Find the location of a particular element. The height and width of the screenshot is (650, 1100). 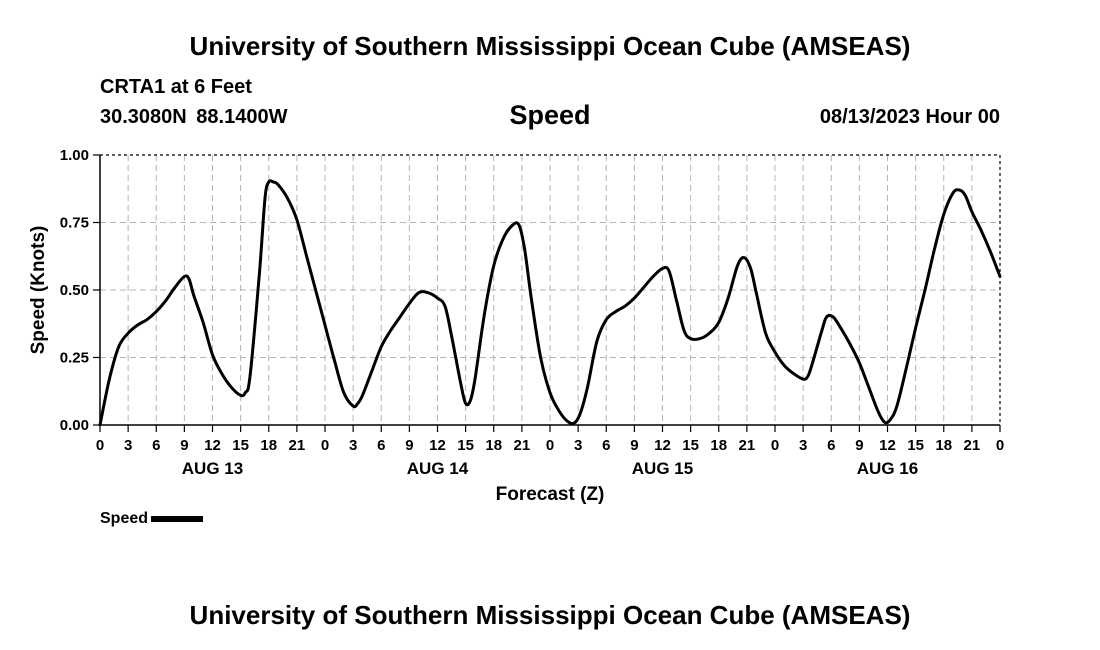

forecast-datetime: 08/13/2023 Hour 00 is located at coordinates (909, 117).